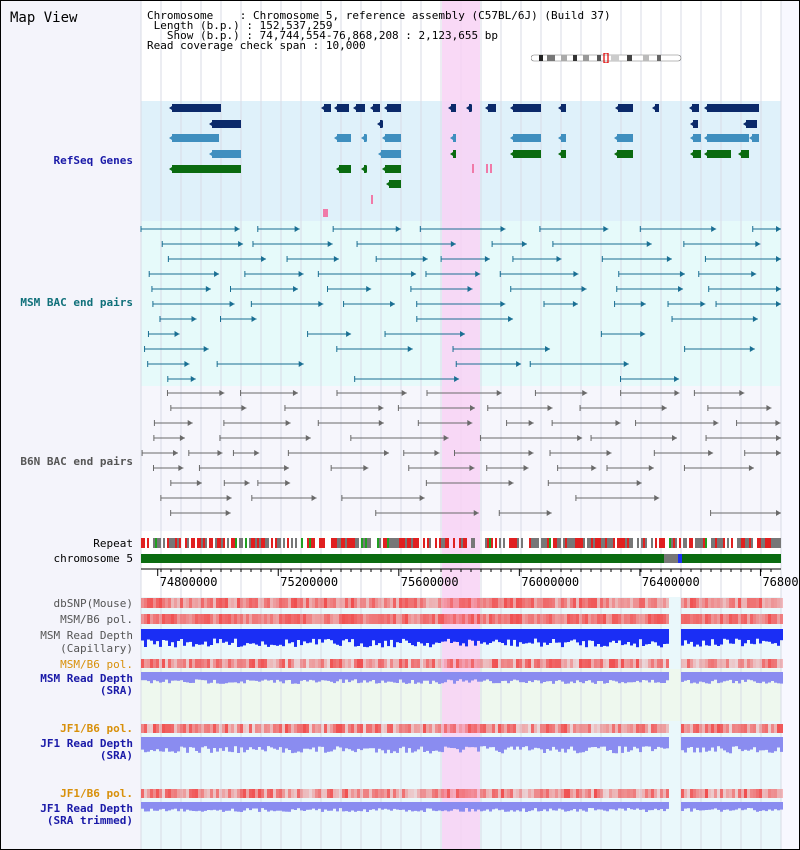  What do you see at coordinates (86, 635) in the screenshot?
I see `track-label-msm-depth-capillary: MSM Read Depth` at bounding box center [86, 635].